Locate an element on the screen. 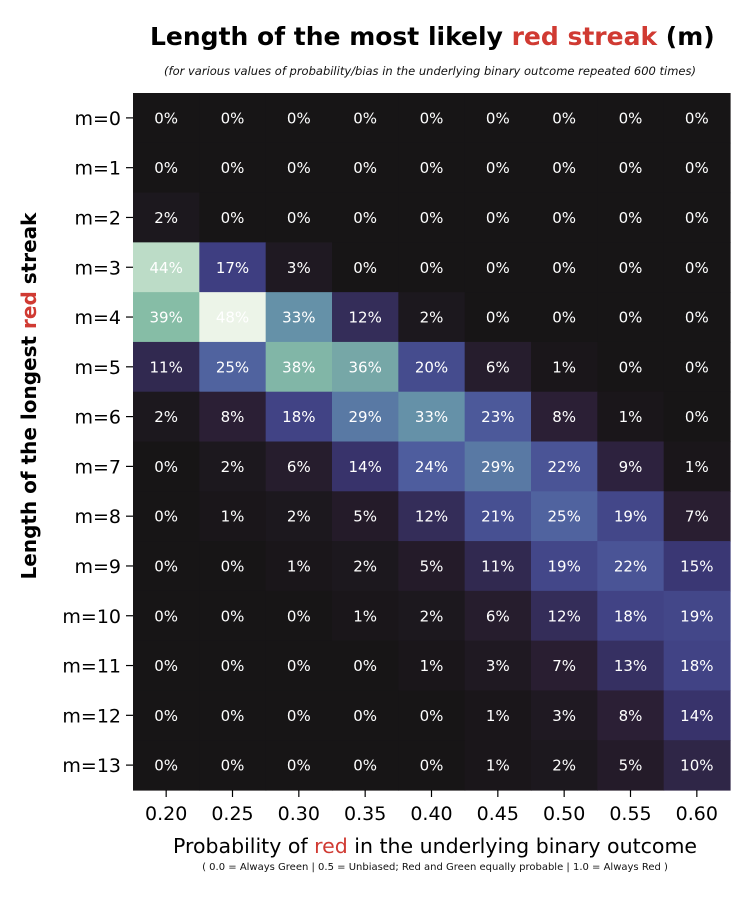  cell-value-label: 8% is located at coordinates (564, 417).